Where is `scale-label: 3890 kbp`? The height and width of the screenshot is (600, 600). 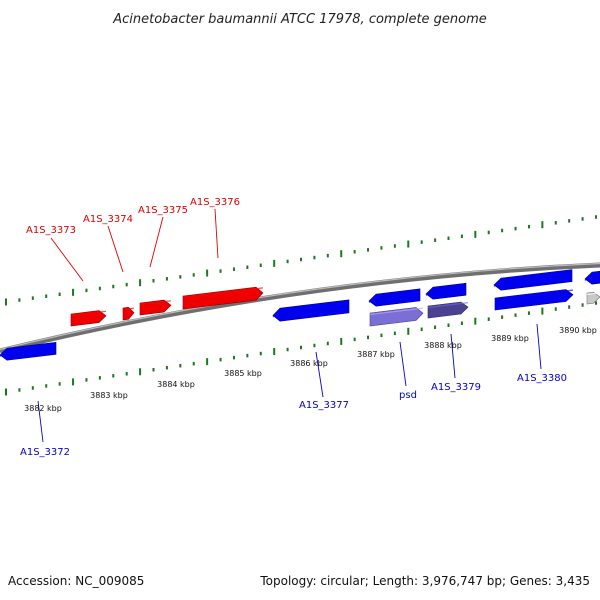
scale-label: 3890 kbp is located at coordinates (578, 330).